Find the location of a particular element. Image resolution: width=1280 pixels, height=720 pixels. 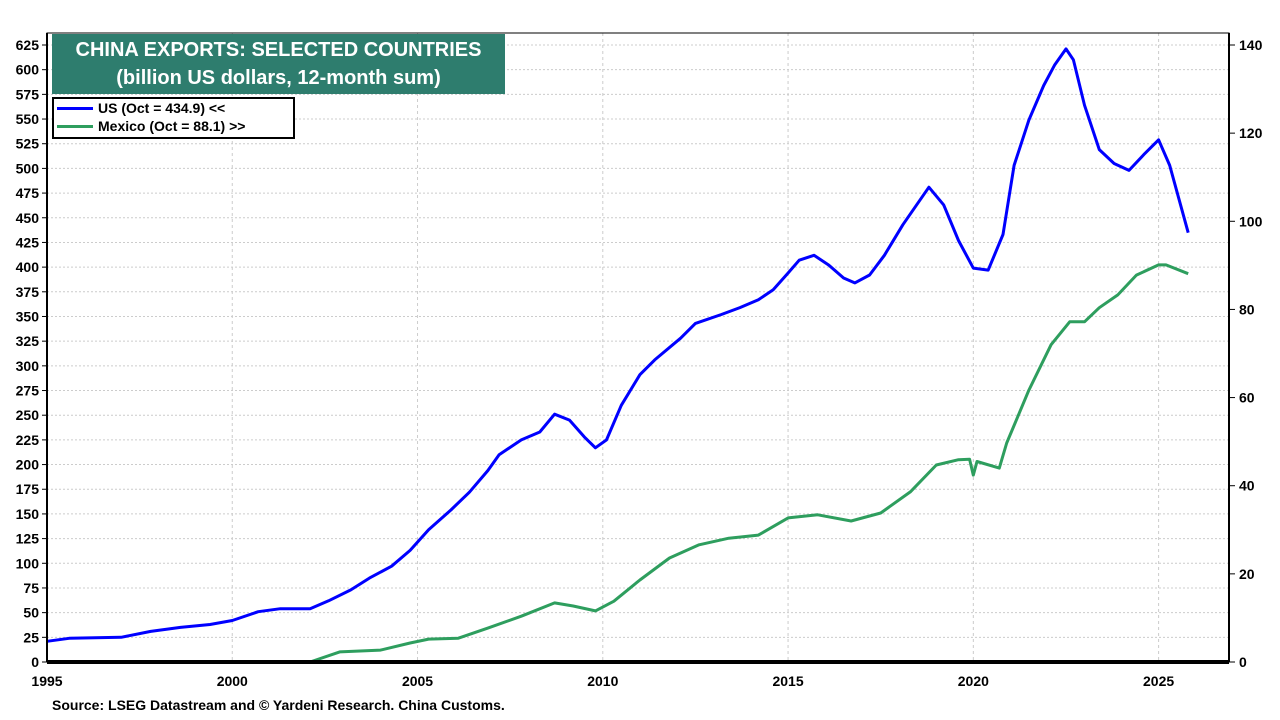

x-tick-label: 2005 is located at coordinates (417, 681).